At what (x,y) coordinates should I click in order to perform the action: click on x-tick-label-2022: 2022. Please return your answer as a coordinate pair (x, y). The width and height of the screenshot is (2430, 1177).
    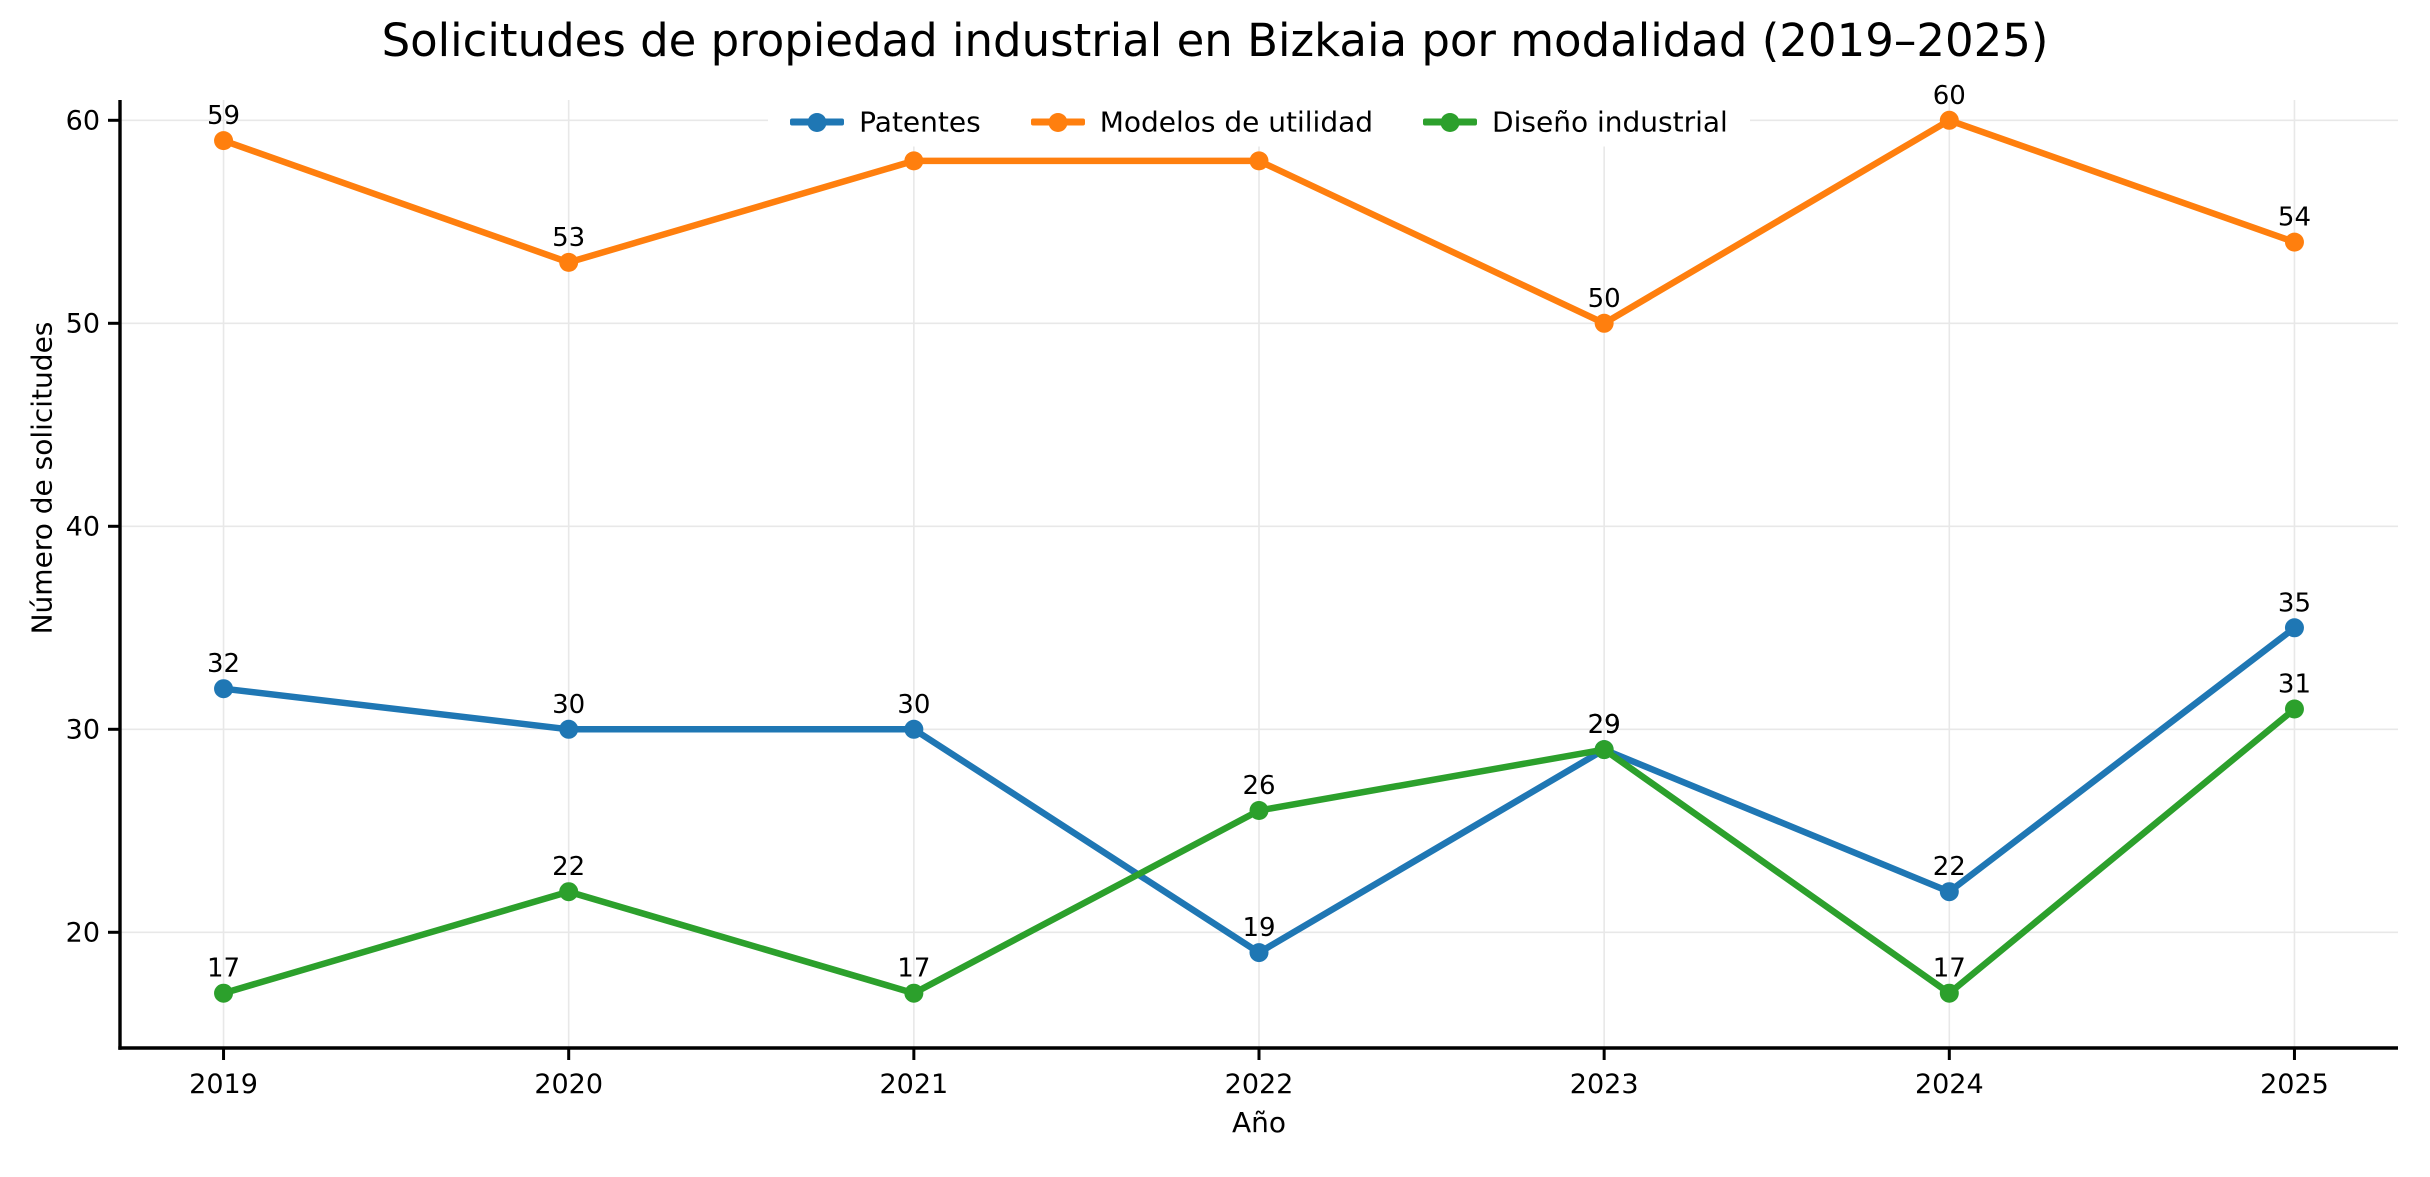
    Looking at the image, I should click on (1259, 1084).